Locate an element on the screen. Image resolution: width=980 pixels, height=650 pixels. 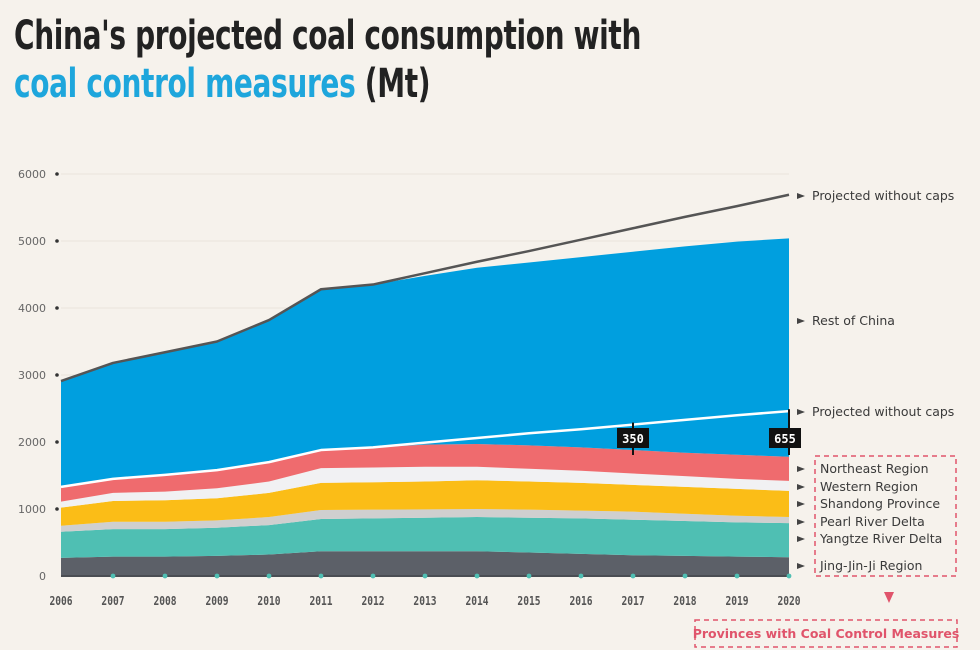
label-shandong: Shandong Province is located at coordinates (880, 503).